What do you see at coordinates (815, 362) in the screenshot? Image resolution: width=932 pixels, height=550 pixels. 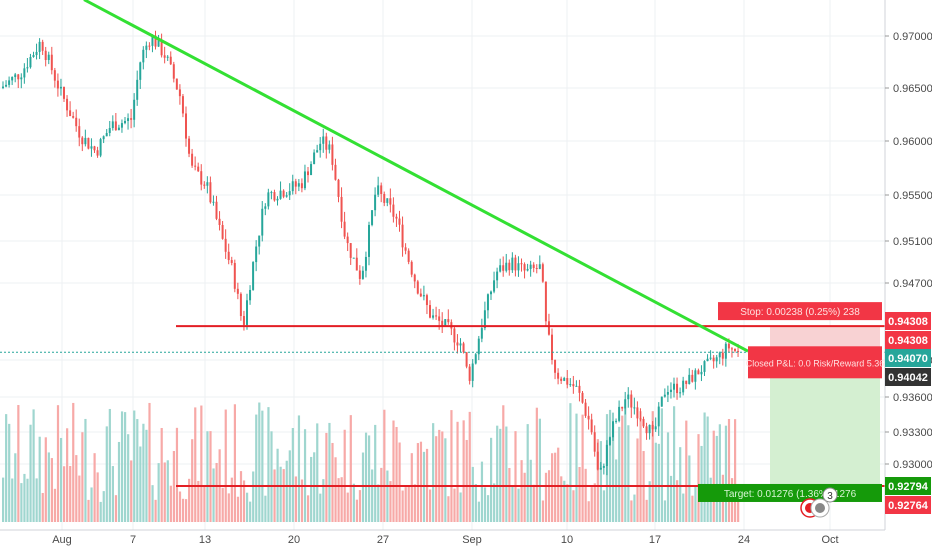 I see `entry-label-box` at bounding box center [815, 362].